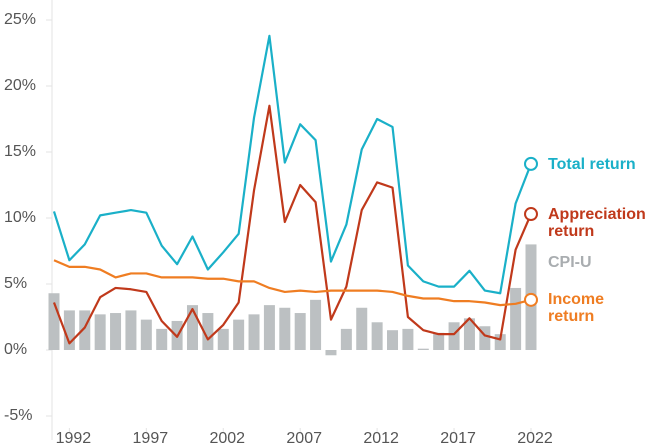 This screenshot has height=448, width=659. Describe the element at coordinates (292, 283) in the screenshot. I see `line` at that location.